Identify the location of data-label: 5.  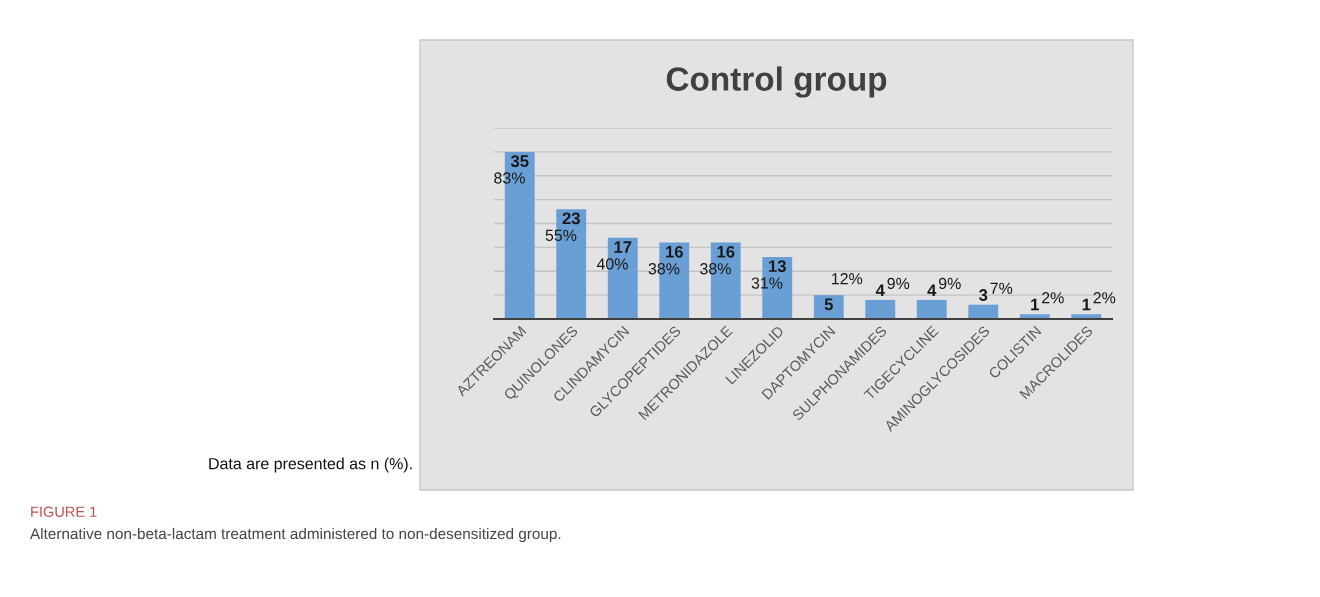
(828, 304).